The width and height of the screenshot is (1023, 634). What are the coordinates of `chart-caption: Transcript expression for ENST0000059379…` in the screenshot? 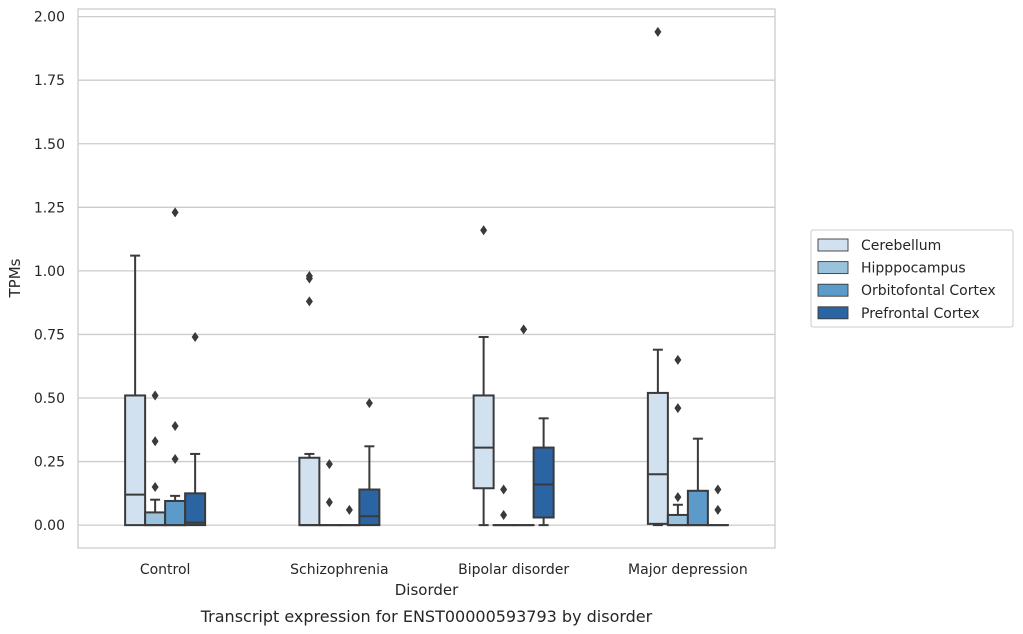 It's located at (426, 616).